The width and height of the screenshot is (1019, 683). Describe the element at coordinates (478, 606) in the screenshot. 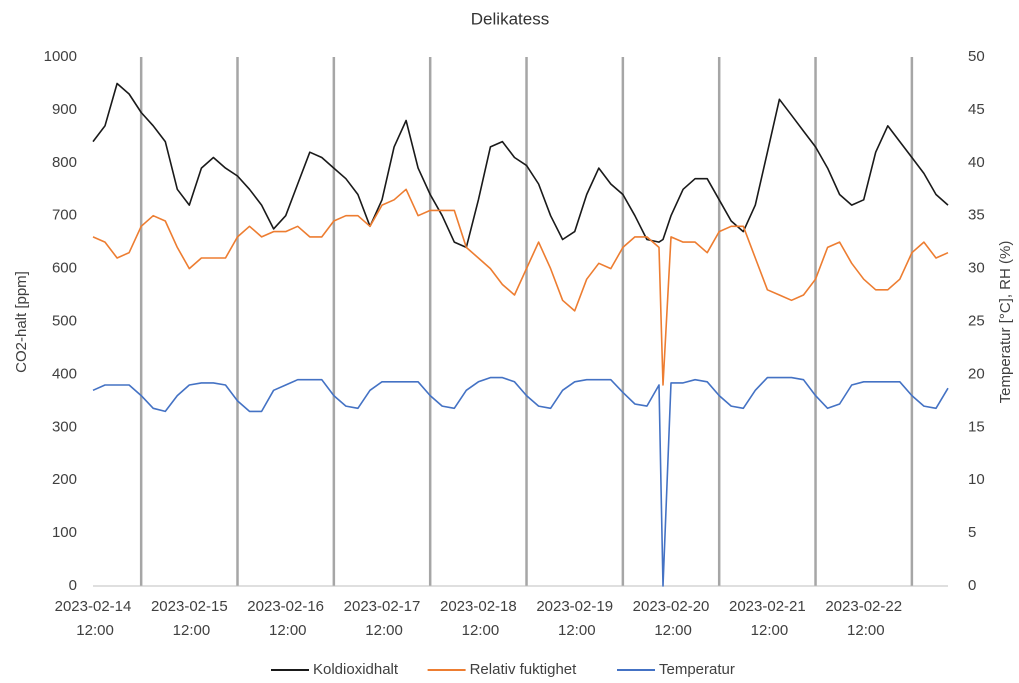

I see `x-tick-date: 2023-02-18` at that location.